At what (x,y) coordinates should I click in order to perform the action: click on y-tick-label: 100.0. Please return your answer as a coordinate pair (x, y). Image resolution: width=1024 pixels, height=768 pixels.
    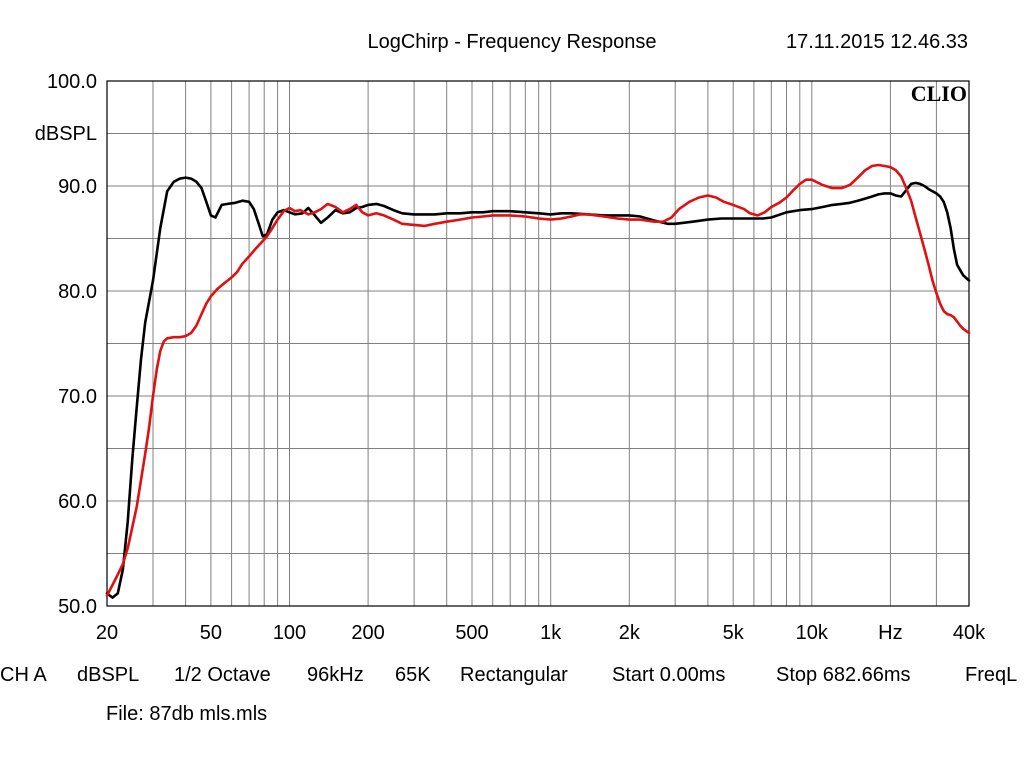
    Looking at the image, I should click on (72, 82).